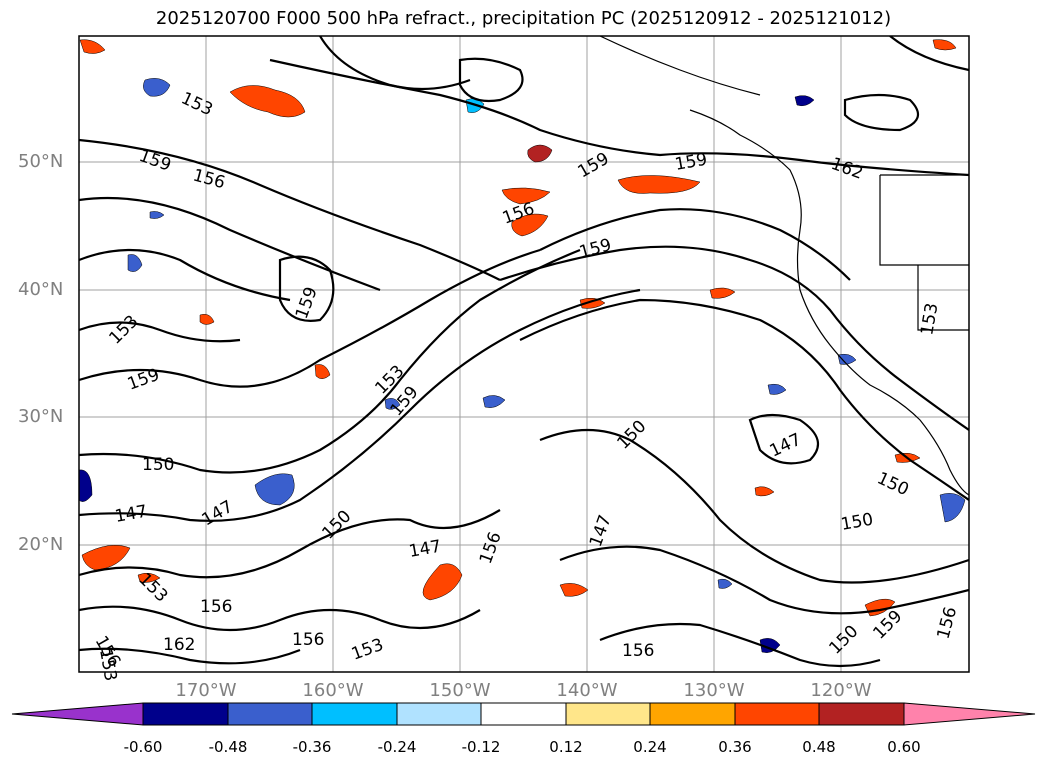 This screenshot has height=765, width=1047. What do you see at coordinates (333, 690) in the screenshot?
I see `lon-label-160w: 160°W` at bounding box center [333, 690].